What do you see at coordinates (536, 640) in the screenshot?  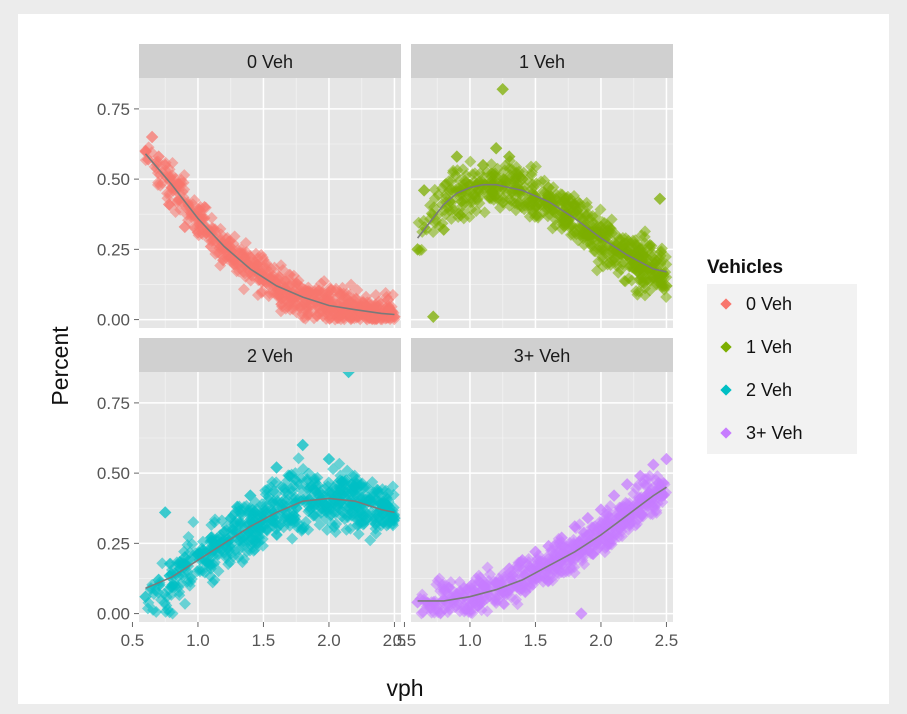 I see `x-tick-label: 1.5` at bounding box center [536, 640].